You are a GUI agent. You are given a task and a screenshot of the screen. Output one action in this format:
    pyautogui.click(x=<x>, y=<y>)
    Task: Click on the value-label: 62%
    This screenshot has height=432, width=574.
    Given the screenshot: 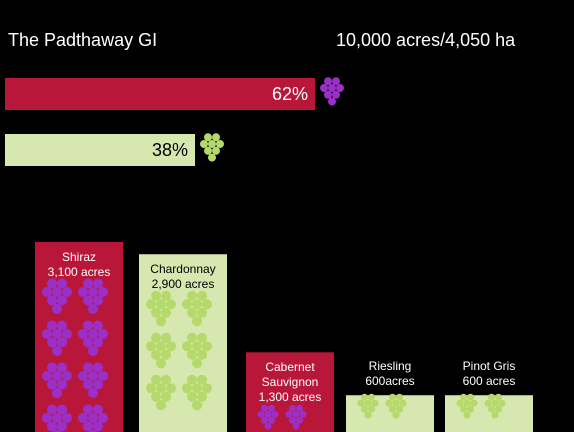 What is the action you would take?
    pyautogui.click(x=290, y=94)
    